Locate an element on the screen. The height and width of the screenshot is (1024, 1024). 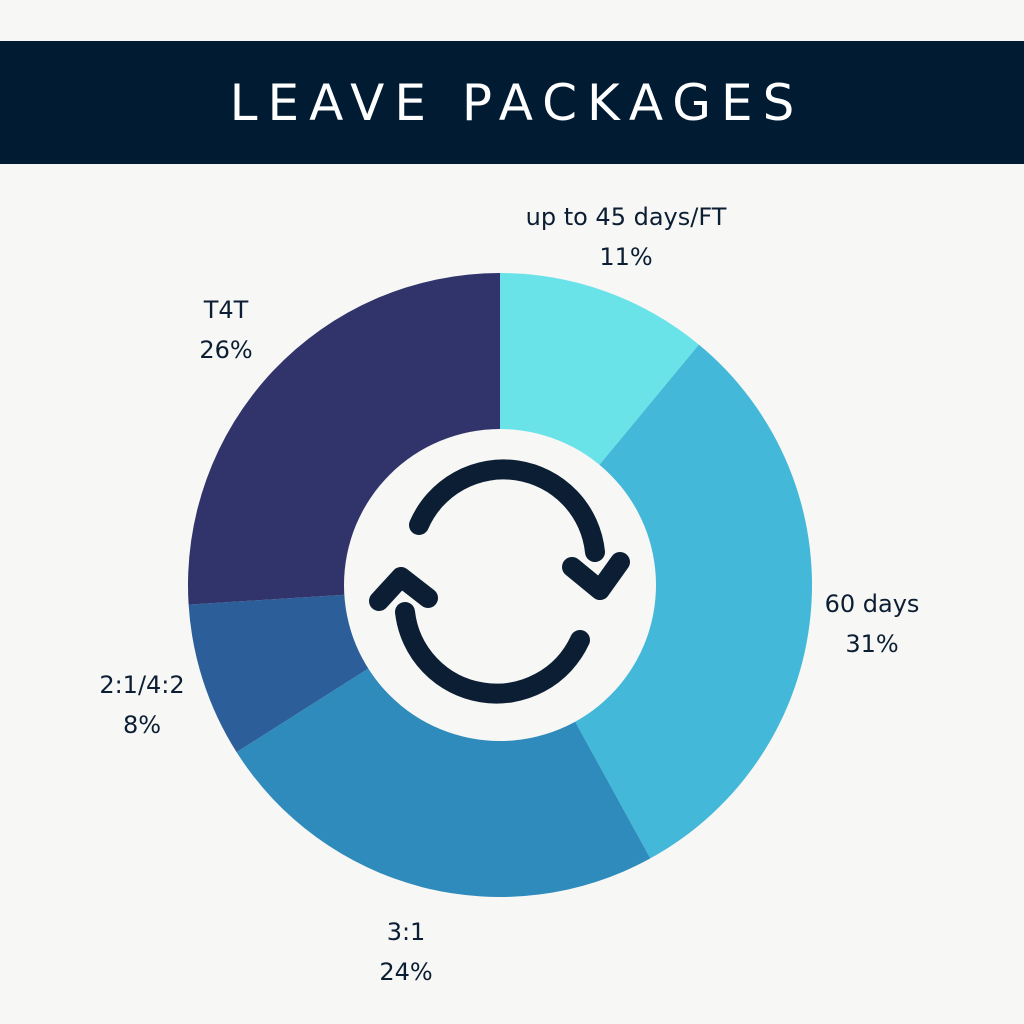
title-banner: LEAVE PACKAGES is located at coordinates (512, 102).